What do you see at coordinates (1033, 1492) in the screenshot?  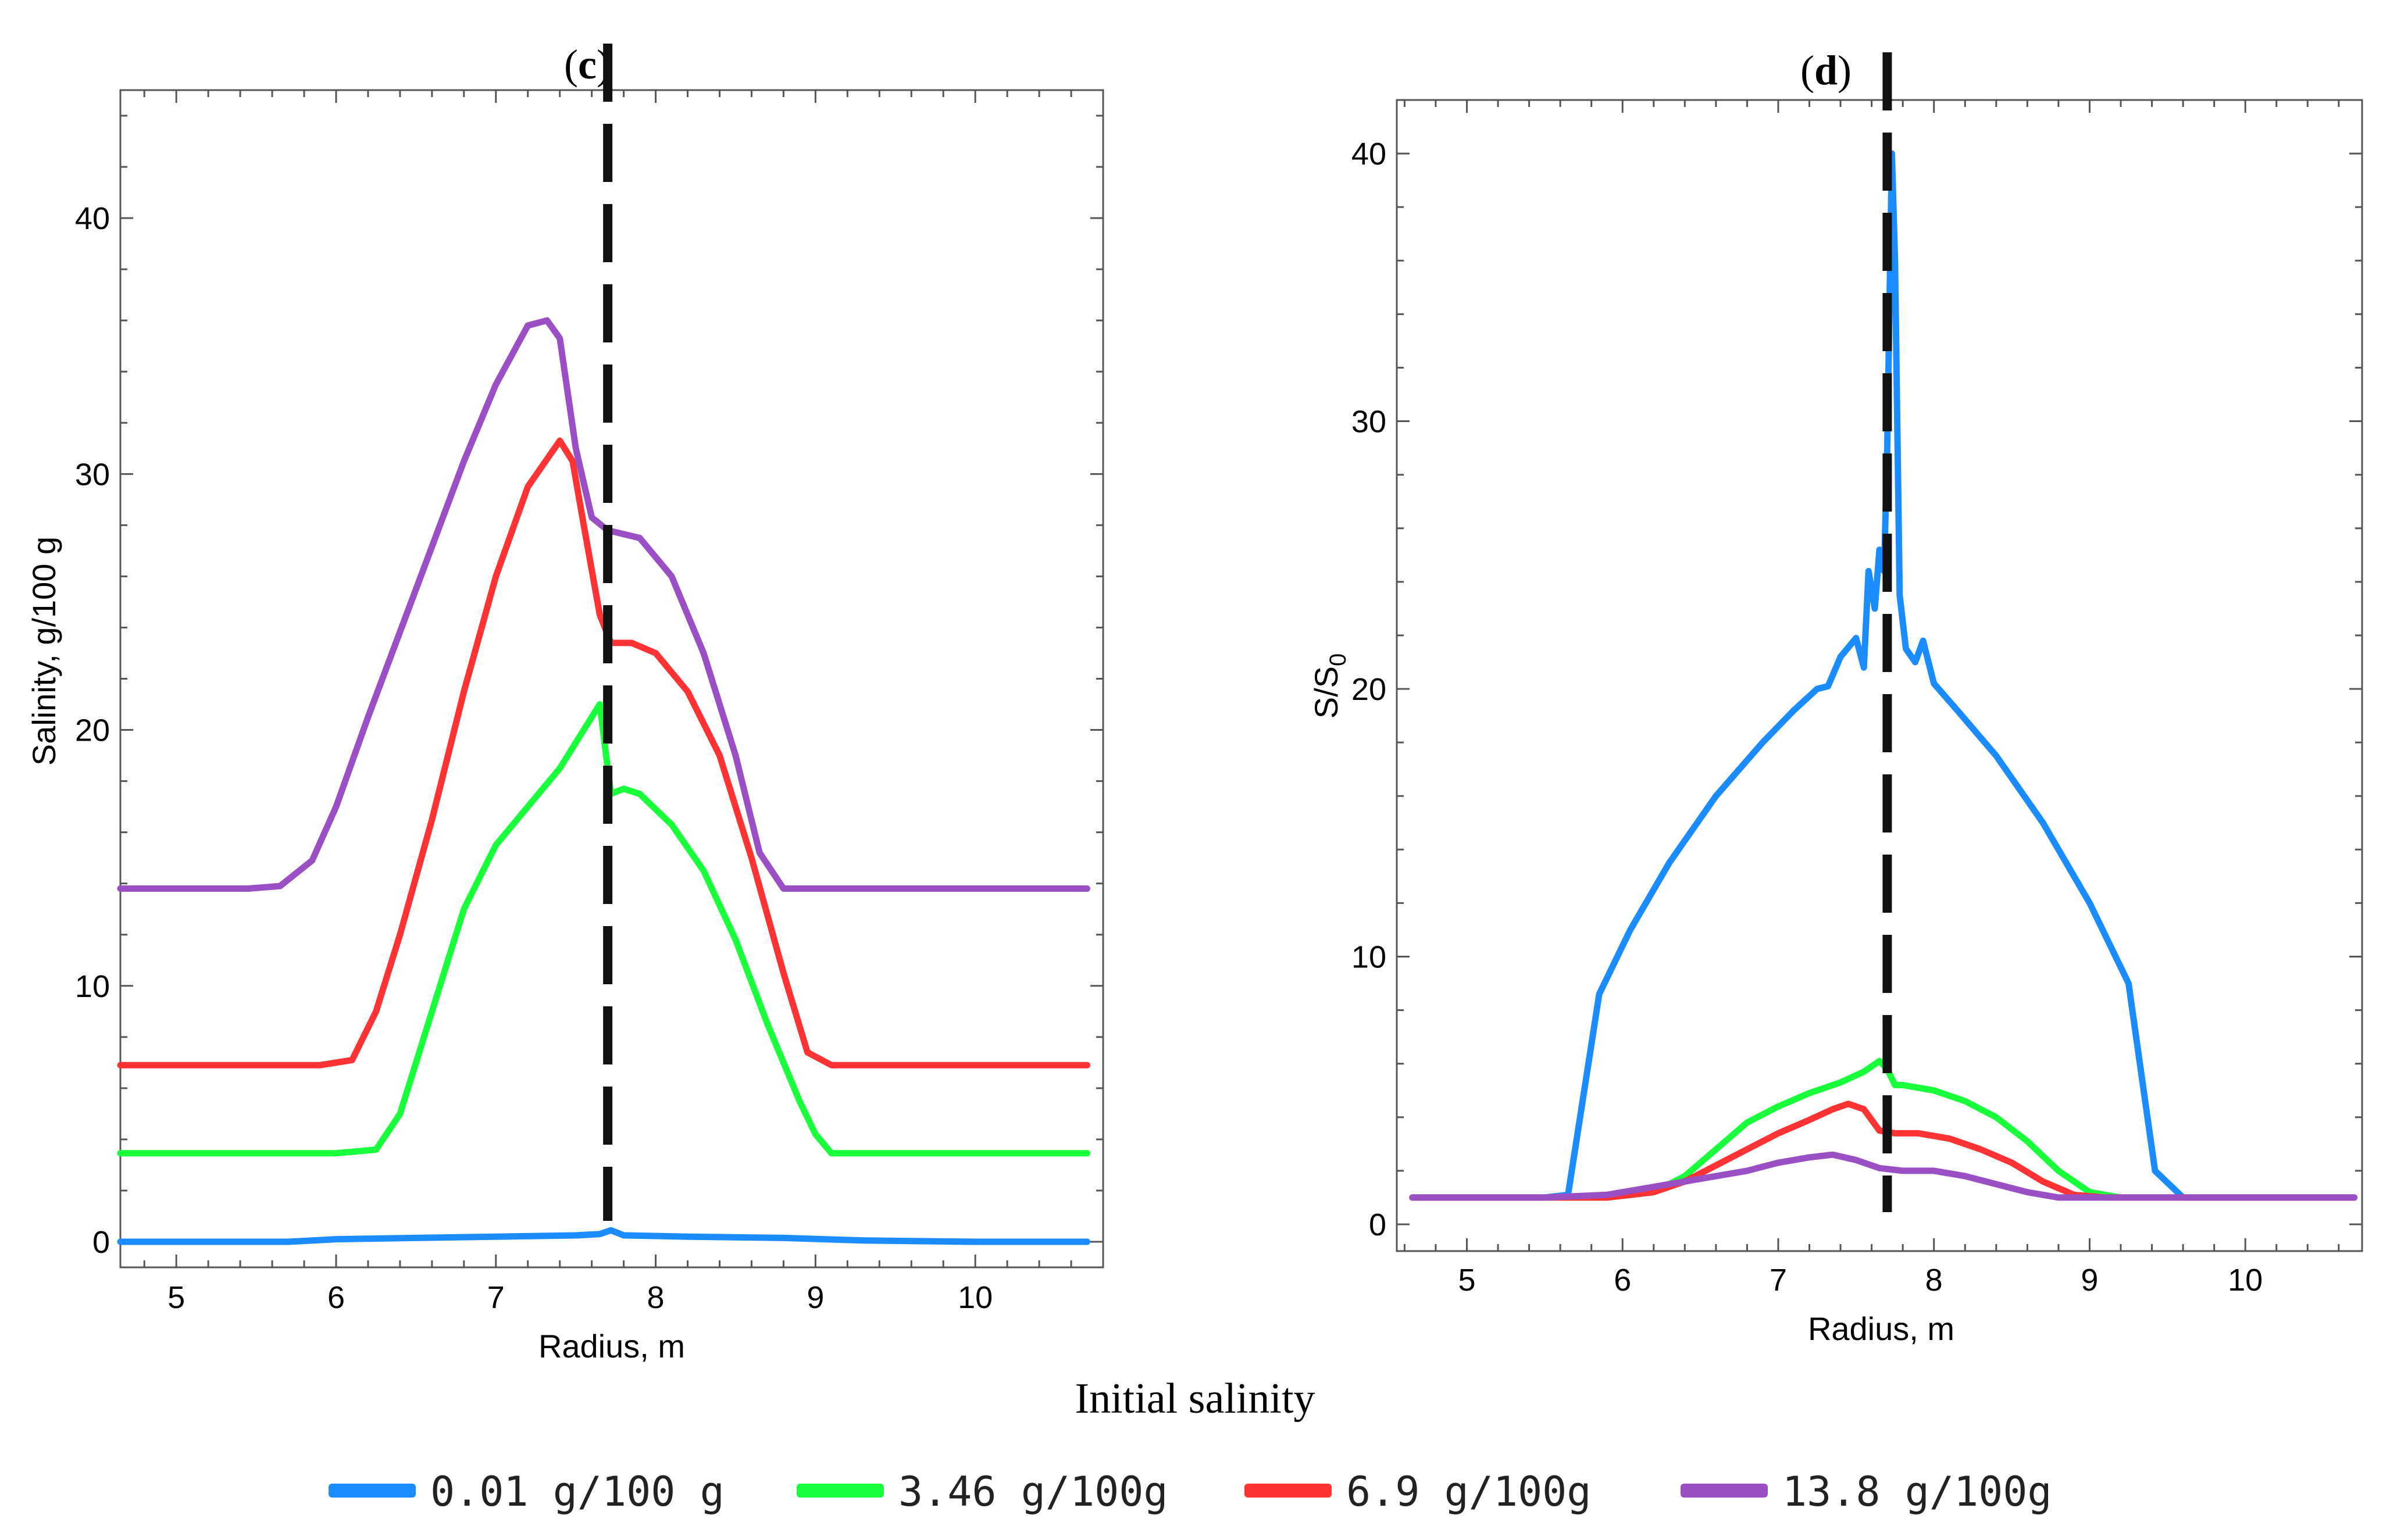 I see `legend-label: 3.46 g/100g` at bounding box center [1033, 1492].